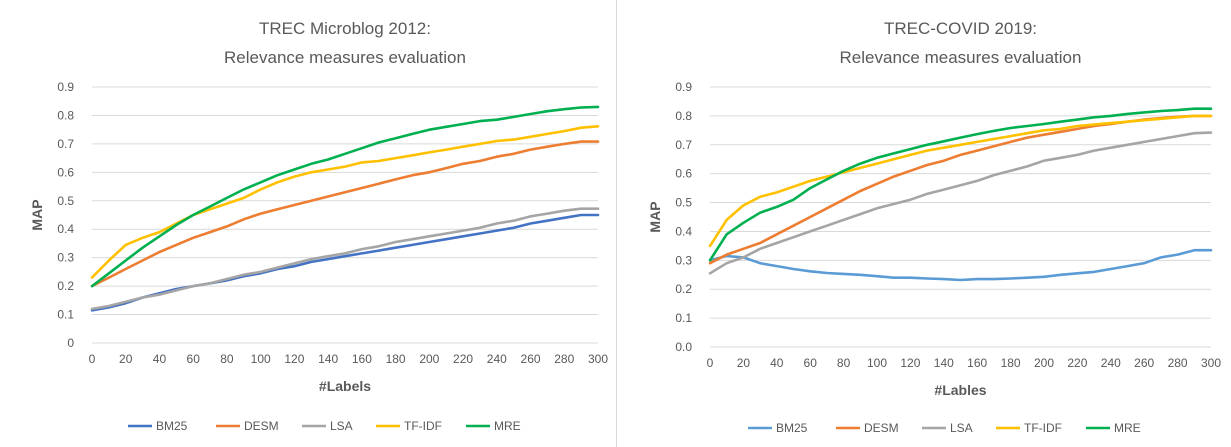  Describe the element at coordinates (683, 347) in the screenshot. I see `y-tick-label: 0.0` at that location.